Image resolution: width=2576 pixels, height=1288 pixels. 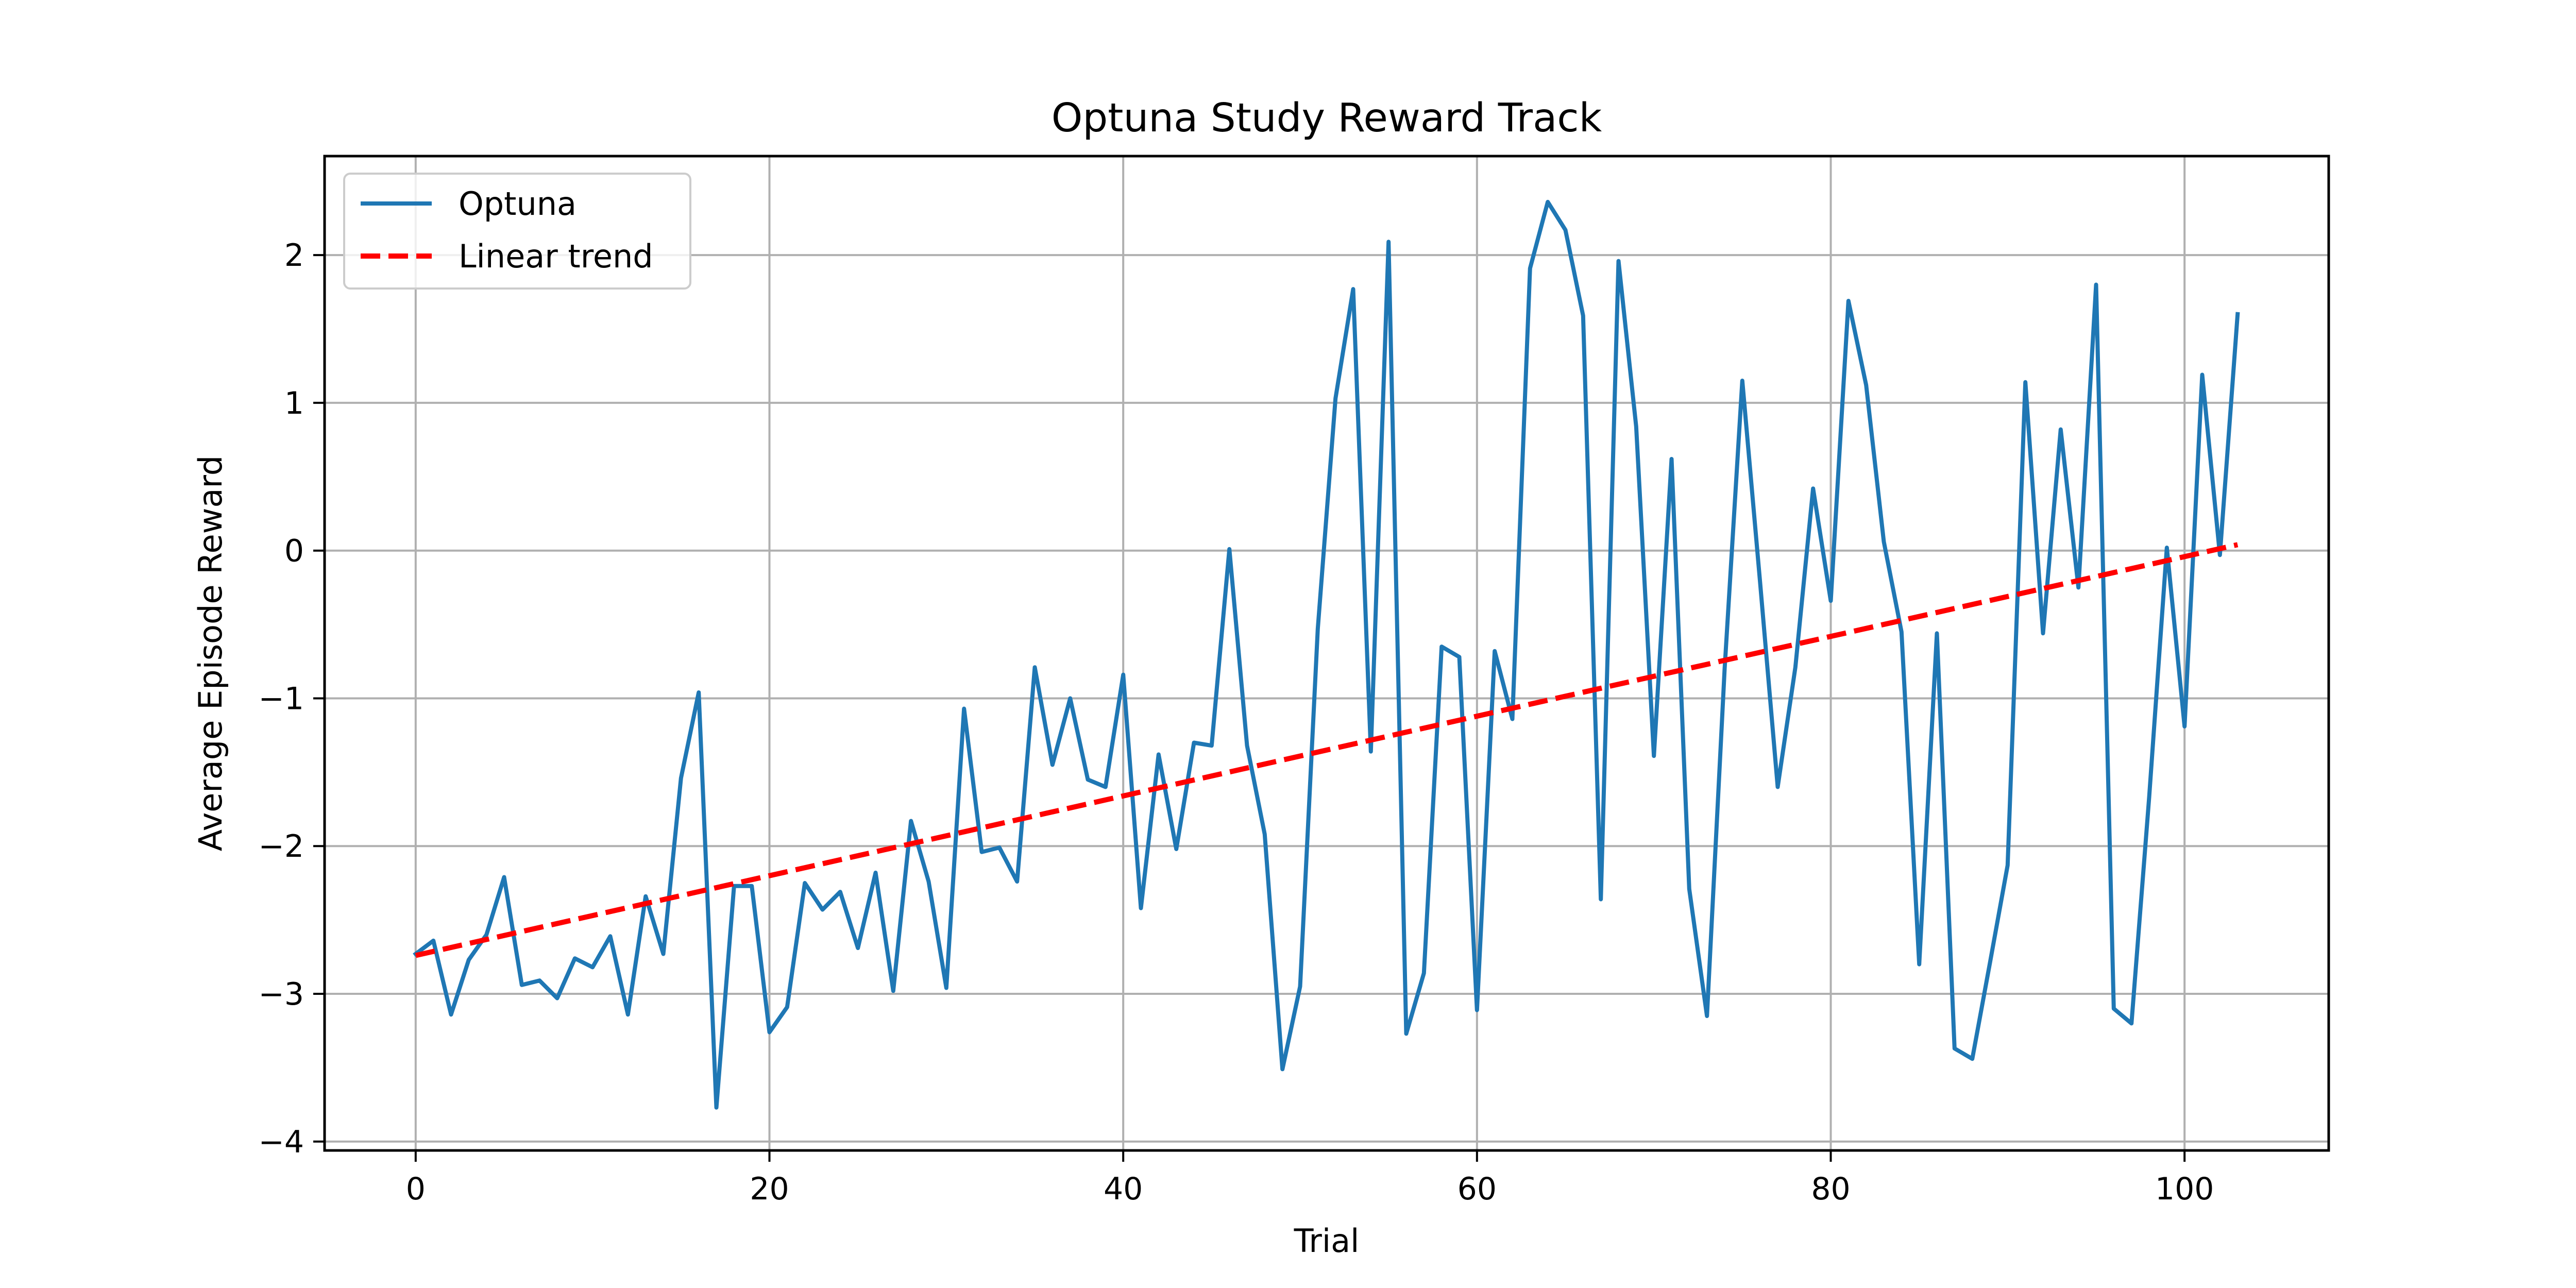 What do you see at coordinates (210, 653) in the screenshot?
I see `y-axis-title: Average Episode Reward` at bounding box center [210, 653].